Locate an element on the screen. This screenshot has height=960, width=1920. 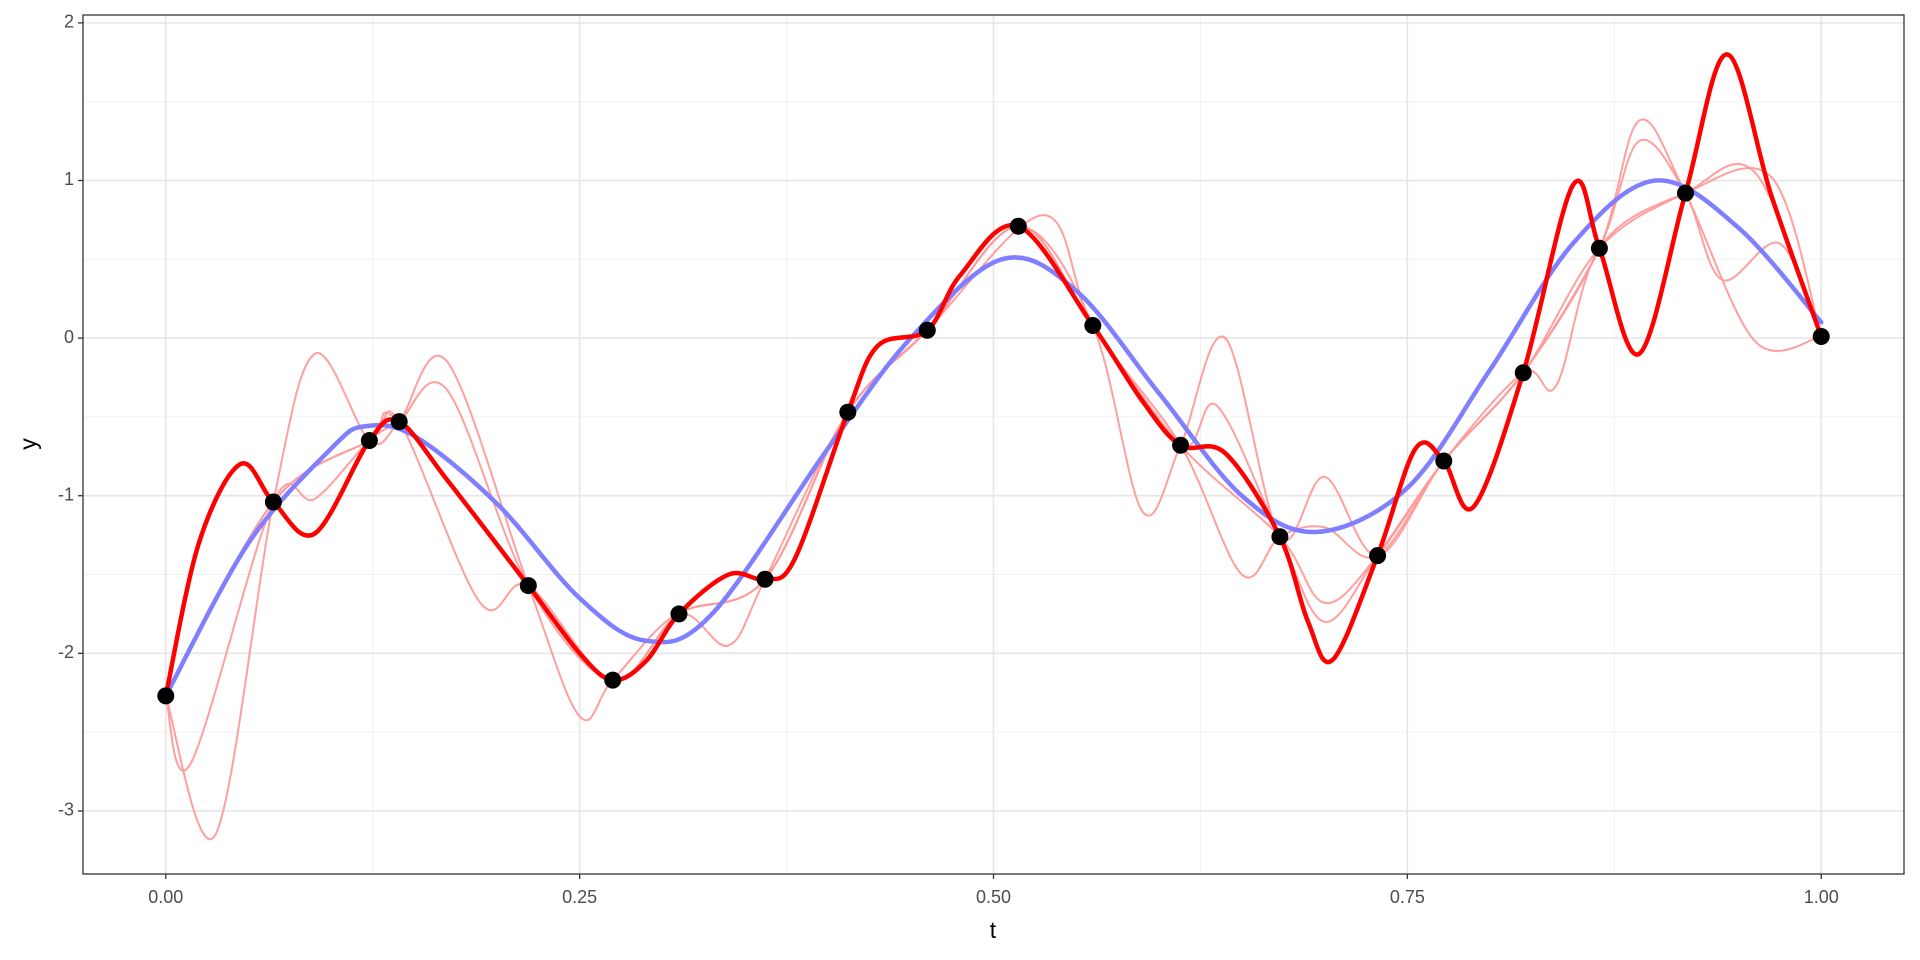
y-axis-title: y is located at coordinates (28, 444).